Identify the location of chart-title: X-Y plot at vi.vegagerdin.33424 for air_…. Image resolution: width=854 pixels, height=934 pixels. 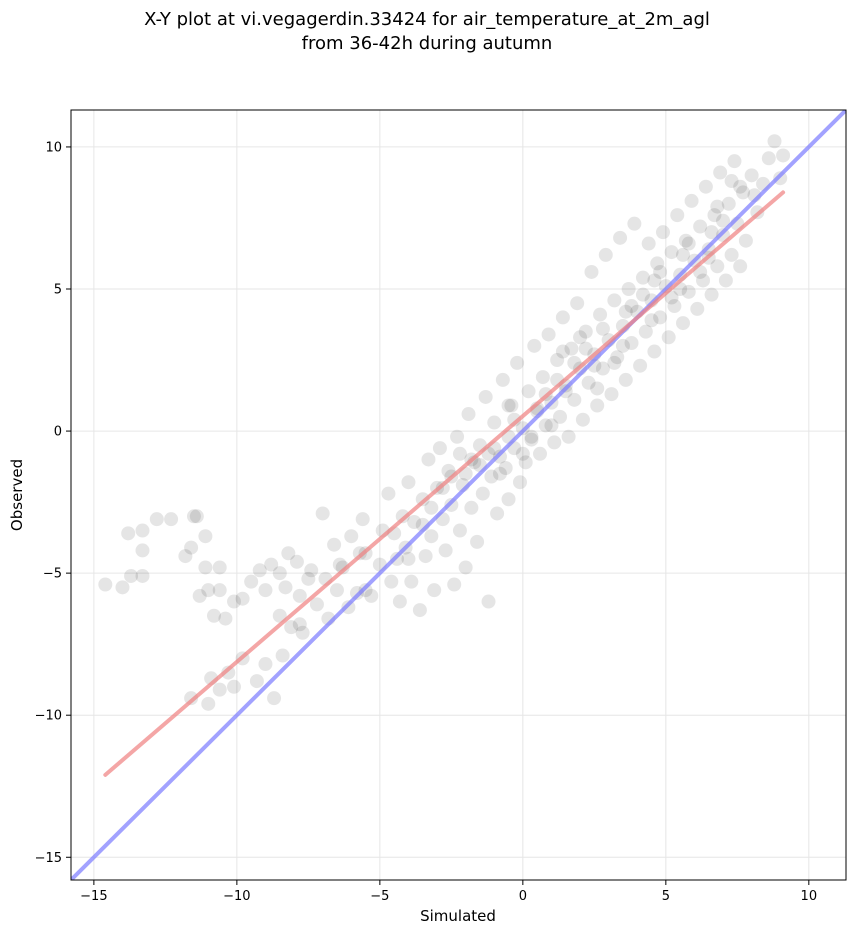
(427, 32).